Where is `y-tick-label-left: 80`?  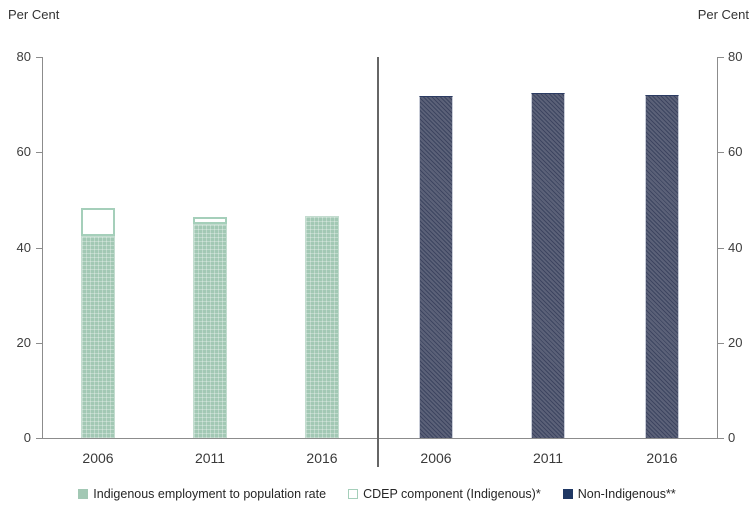
y-tick-label-left: 80 is located at coordinates (23, 56).